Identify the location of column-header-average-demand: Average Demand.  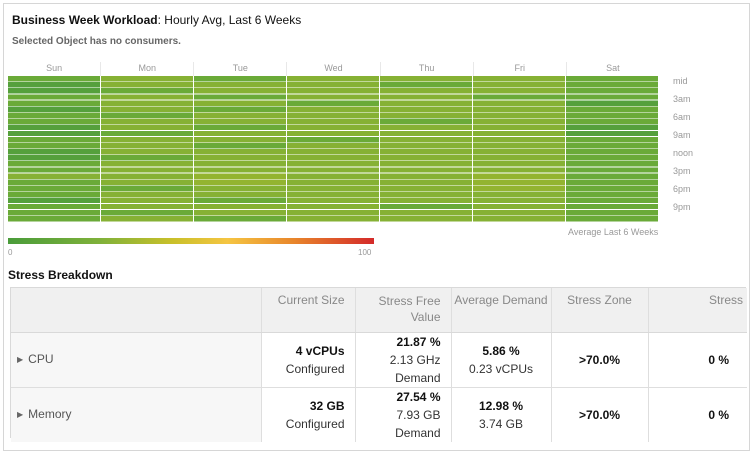
(500, 310).